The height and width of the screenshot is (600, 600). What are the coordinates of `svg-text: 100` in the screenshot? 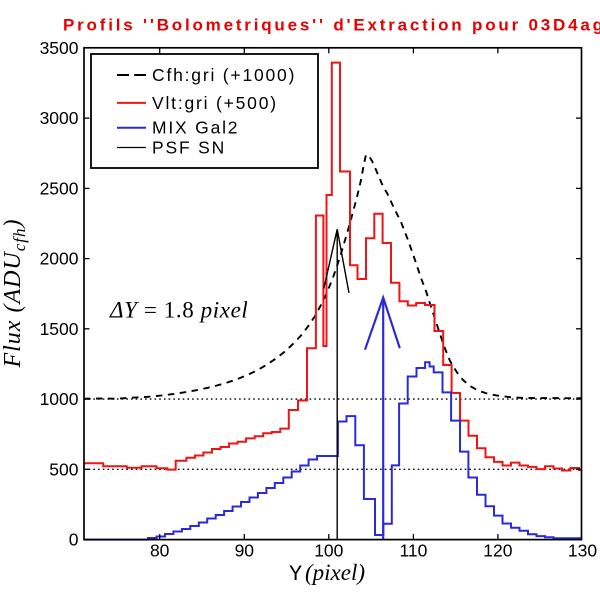 It's located at (328, 551).